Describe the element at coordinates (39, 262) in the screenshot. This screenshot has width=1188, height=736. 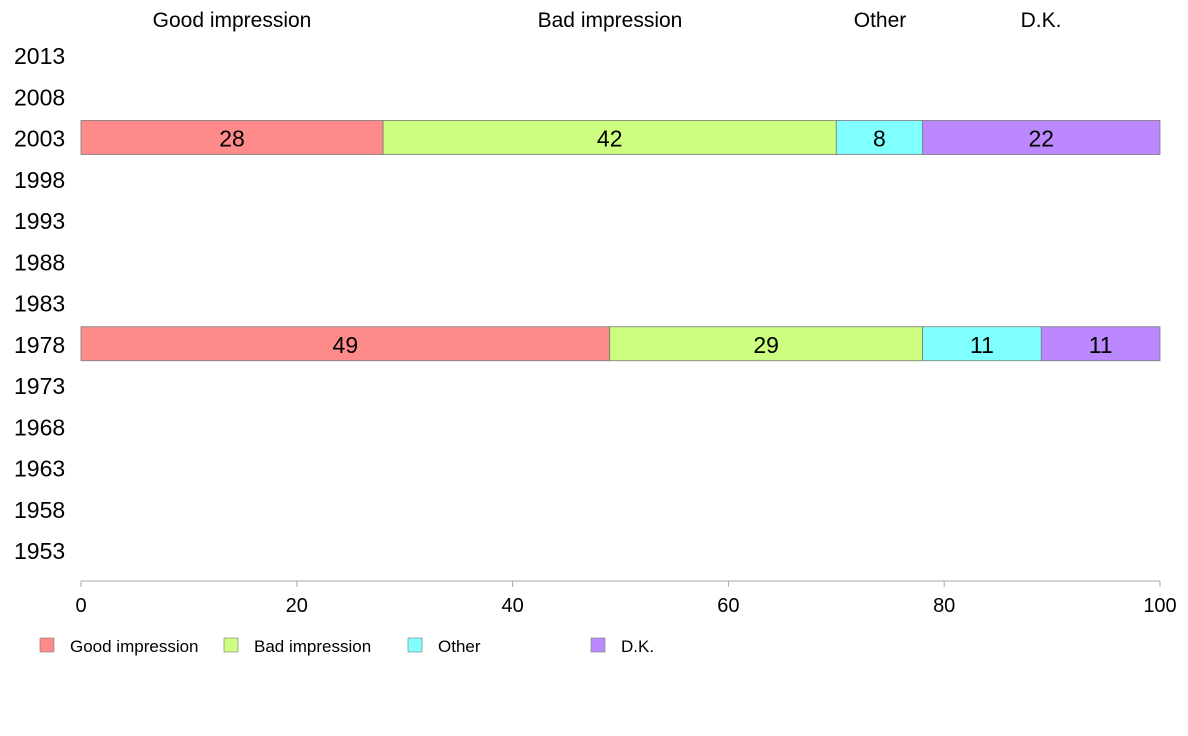
I see `y-tick-label: 1988` at that location.